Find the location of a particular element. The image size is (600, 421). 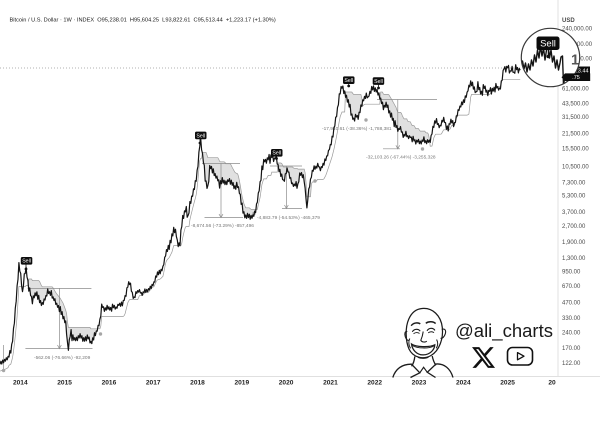

svg-text: 5,300.00 is located at coordinates (574, 197).